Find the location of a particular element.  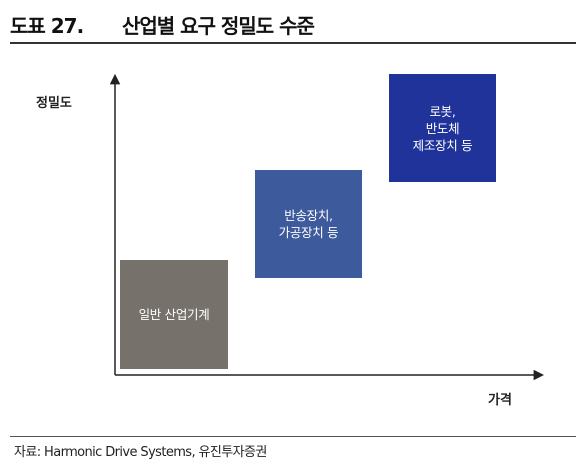

footer-divider is located at coordinates (293, 436).